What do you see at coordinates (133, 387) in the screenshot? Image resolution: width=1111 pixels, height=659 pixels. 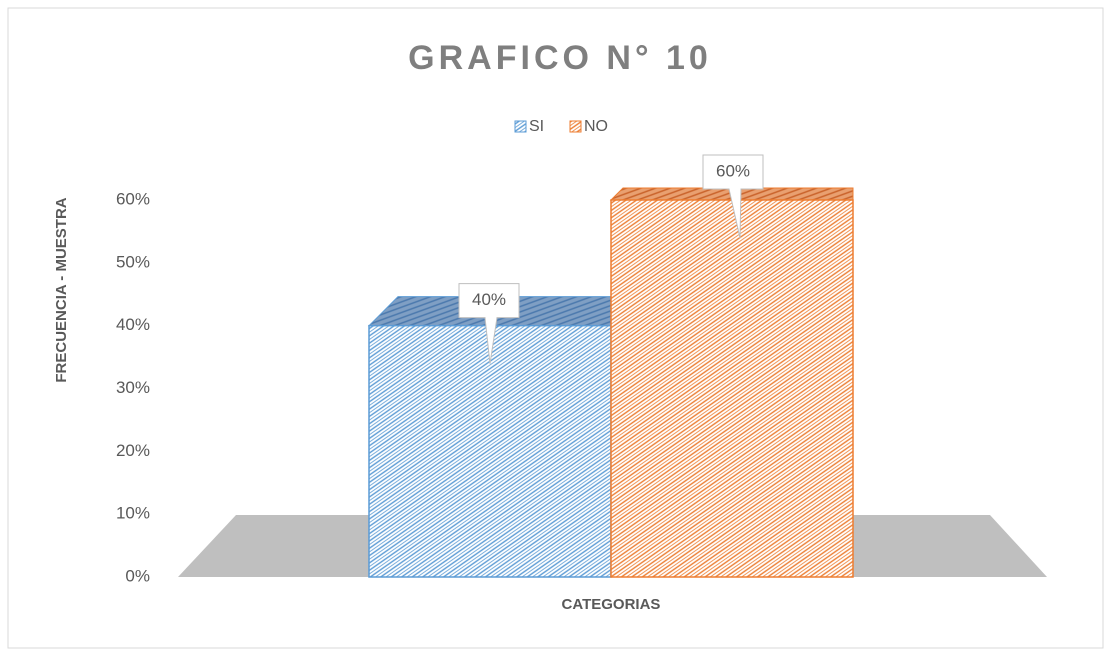 I see `y-tick-label: 30%` at bounding box center [133, 387].